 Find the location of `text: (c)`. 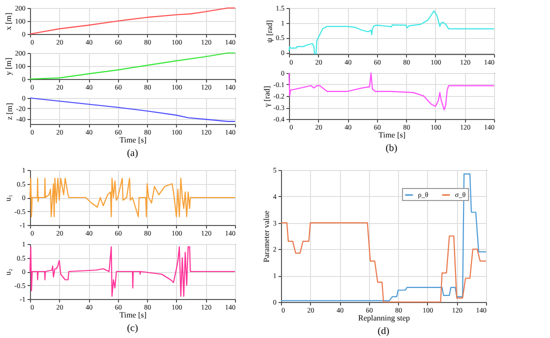

text: (c) is located at coordinates (132, 328).